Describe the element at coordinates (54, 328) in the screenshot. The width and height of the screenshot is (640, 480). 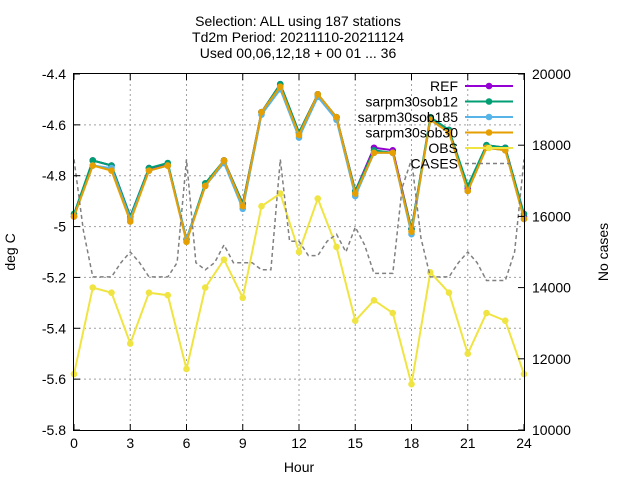
I see `y-tick-label: -5.4` at that location.